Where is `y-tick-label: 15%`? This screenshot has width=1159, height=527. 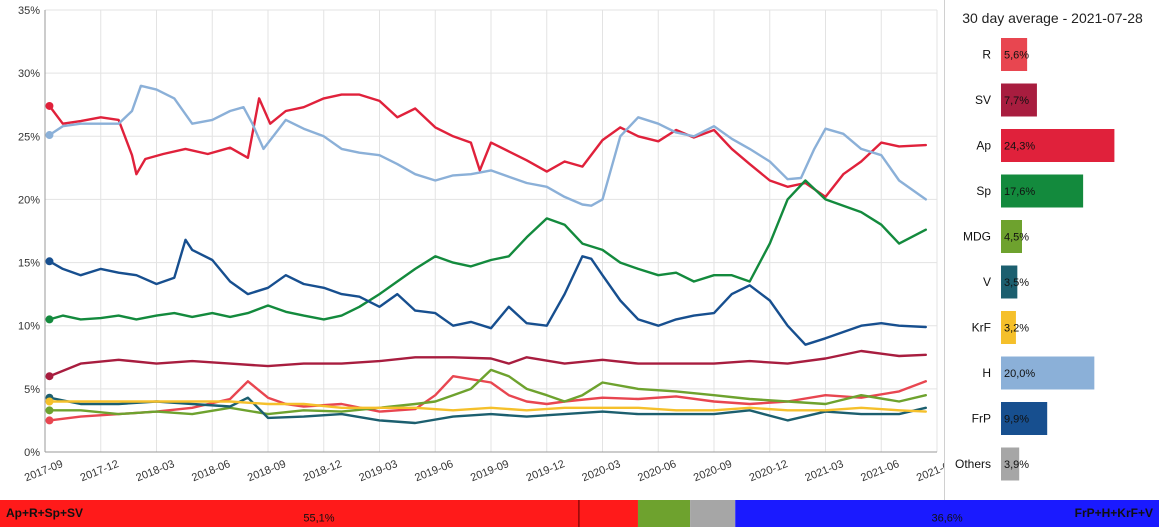 y-tick-label: 15% is located at coordinates (29, 264).